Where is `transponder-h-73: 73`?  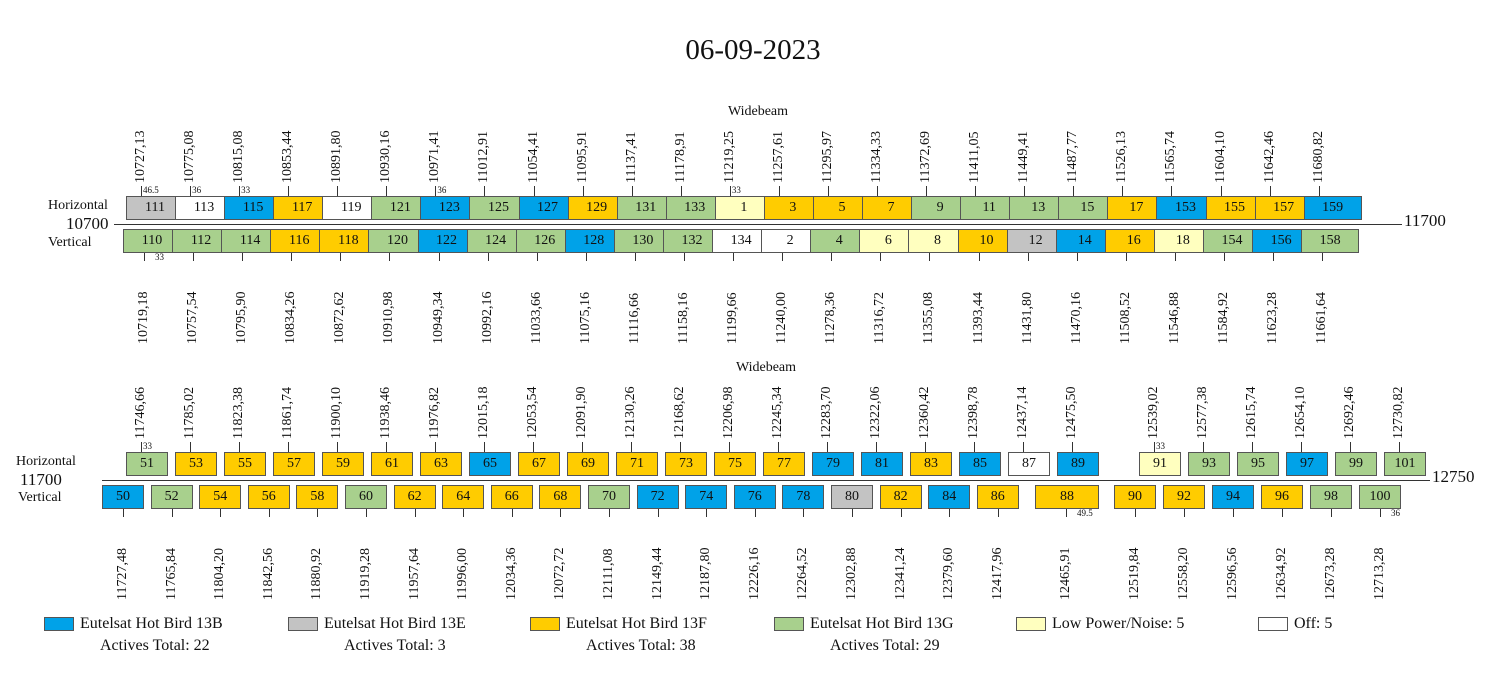 transponder-h-73: 73 is located at coordinates (686, 464).